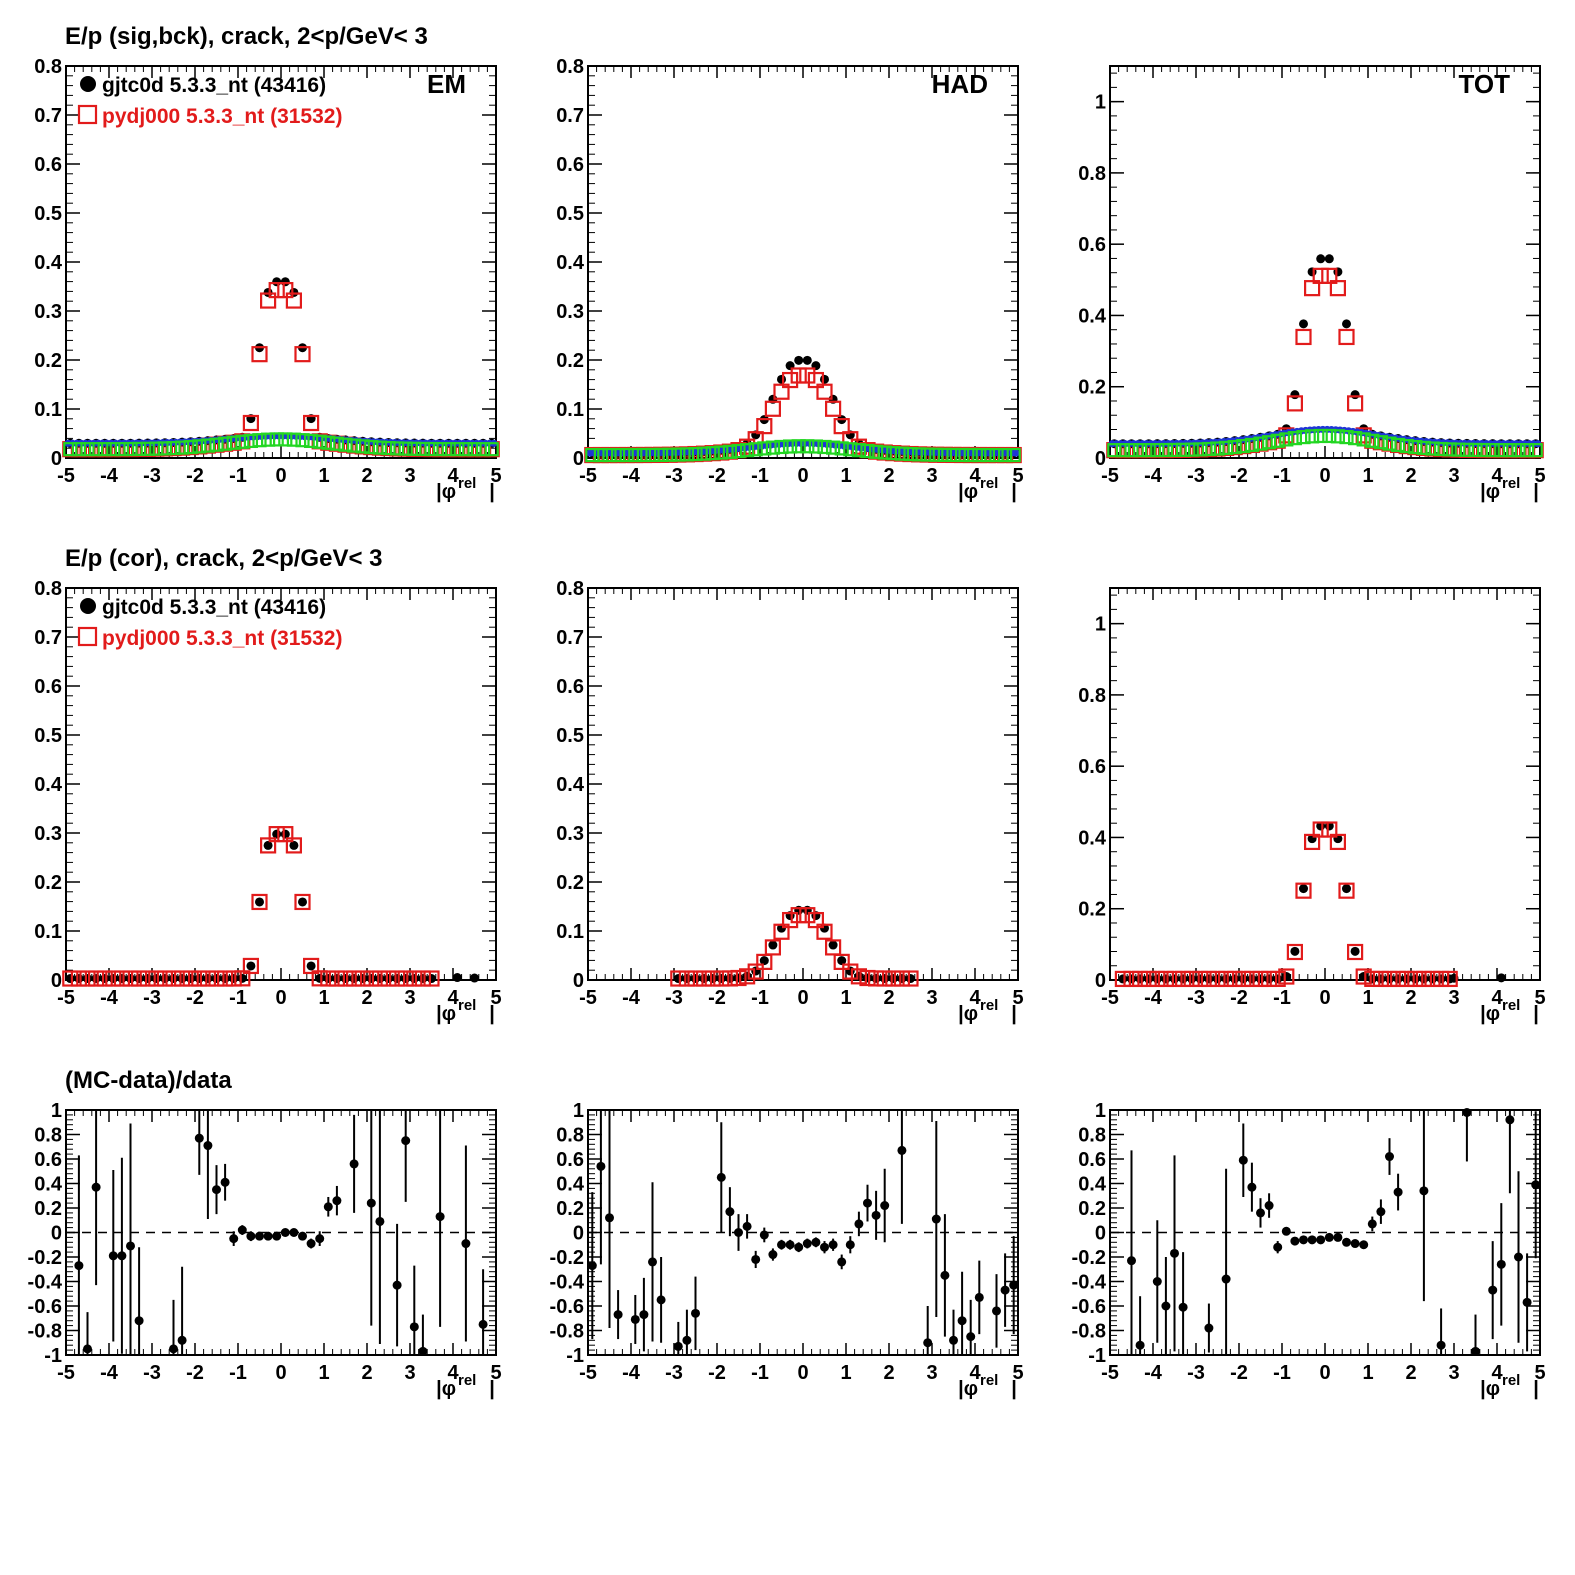 The height and width of the screenshot is (1575, 1575). Describe the element at coordinates (570, 736) in the screenshot. I see `y-tick-label: 0.5` at that location.